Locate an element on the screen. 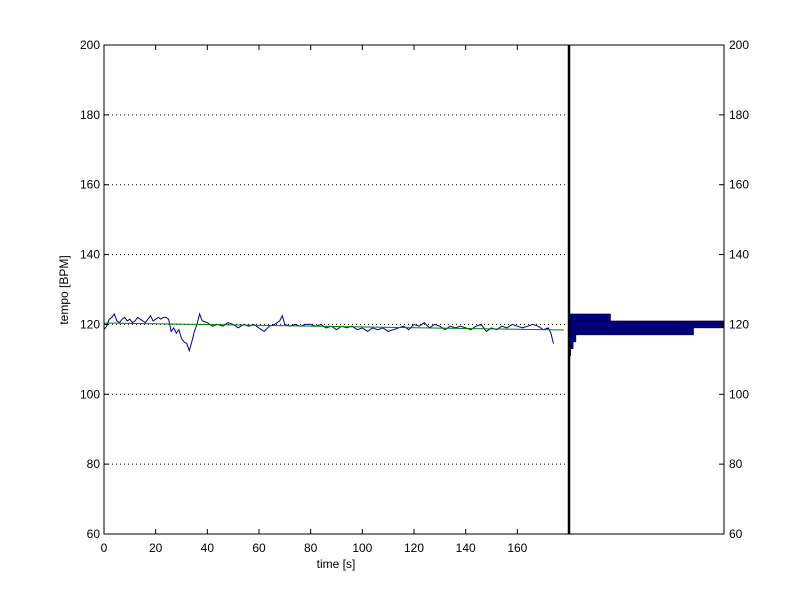  y-tick-label: 100 is located at coordinates (90, 394).